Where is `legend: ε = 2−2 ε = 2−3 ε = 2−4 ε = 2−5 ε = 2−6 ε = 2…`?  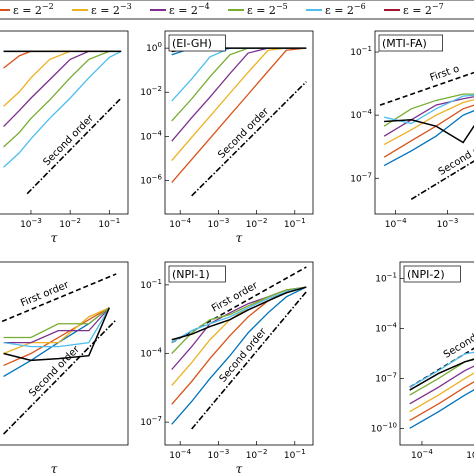
legend: ε = 2−2 ε = 2−3 ε = 2−4 ε = 2−5 ε = 2−6 ε = 2… is located at coordinates (237, 10).